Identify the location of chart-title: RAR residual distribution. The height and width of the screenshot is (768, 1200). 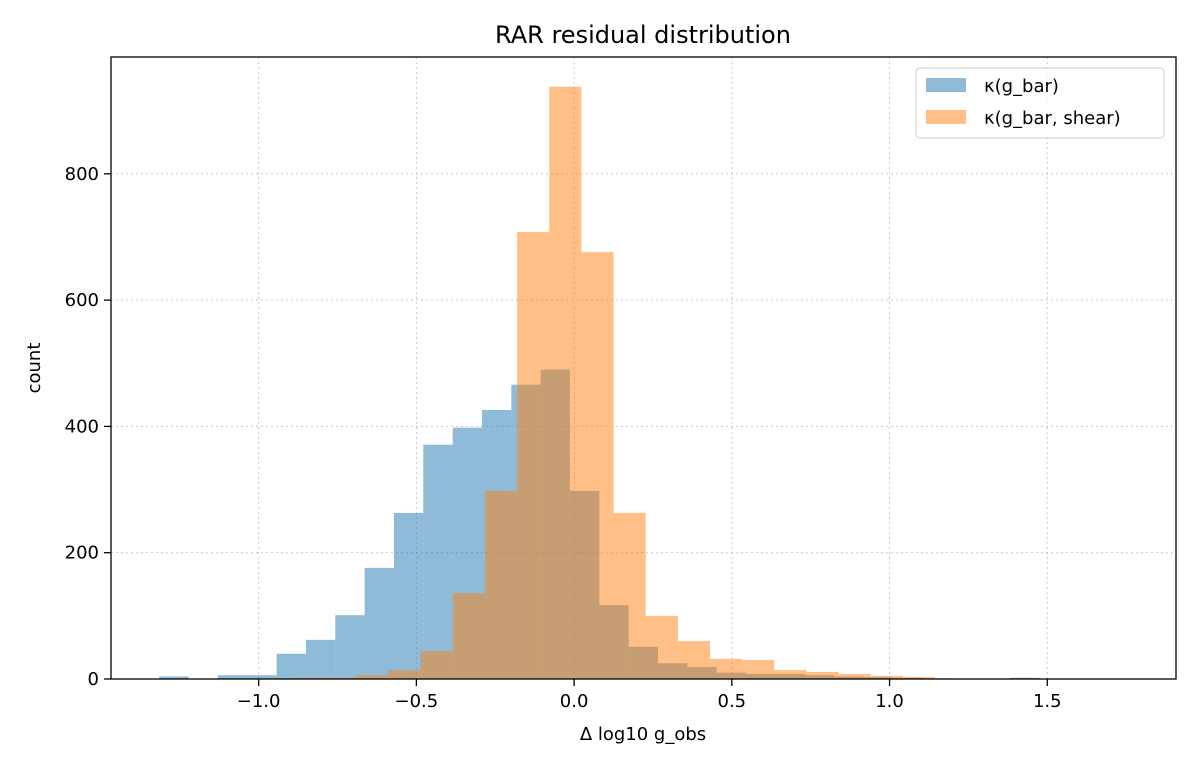
(643, 35).